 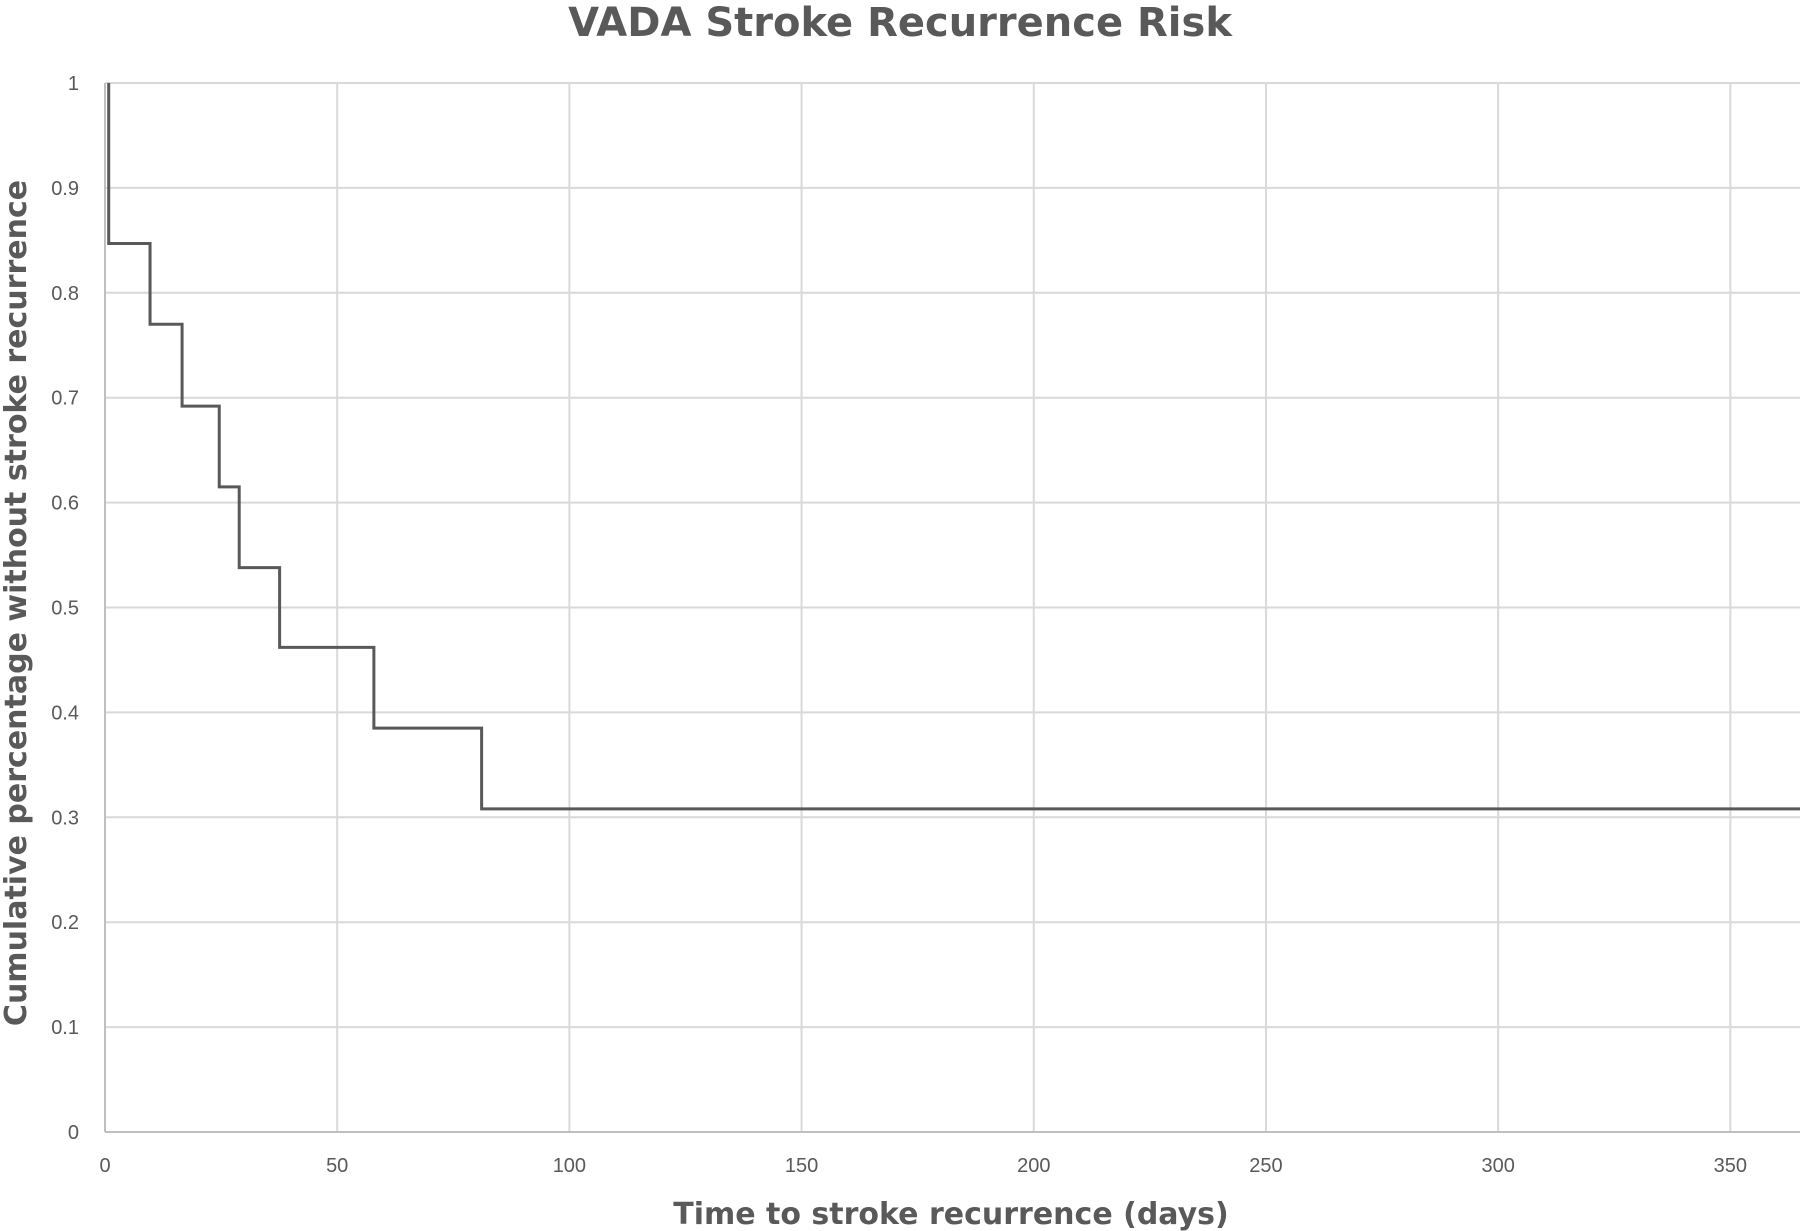 I want to click on y-tick-label: 0.7, so click(x=65, y=399).